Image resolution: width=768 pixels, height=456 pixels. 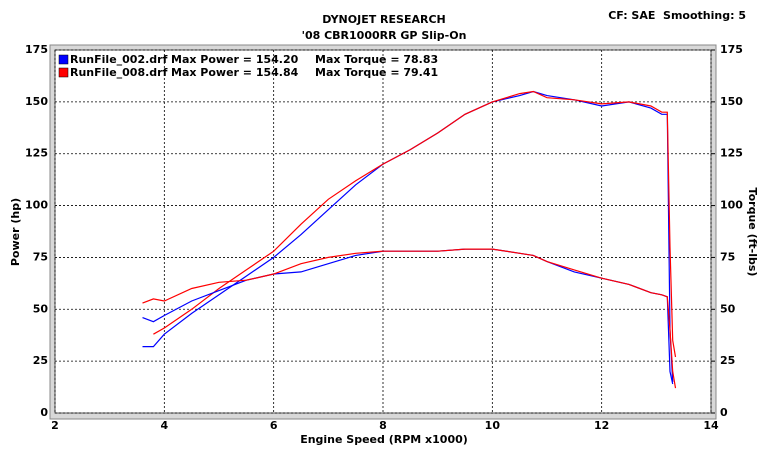 I want to click on y-tick-label: 75, so click(x=40, y=256).